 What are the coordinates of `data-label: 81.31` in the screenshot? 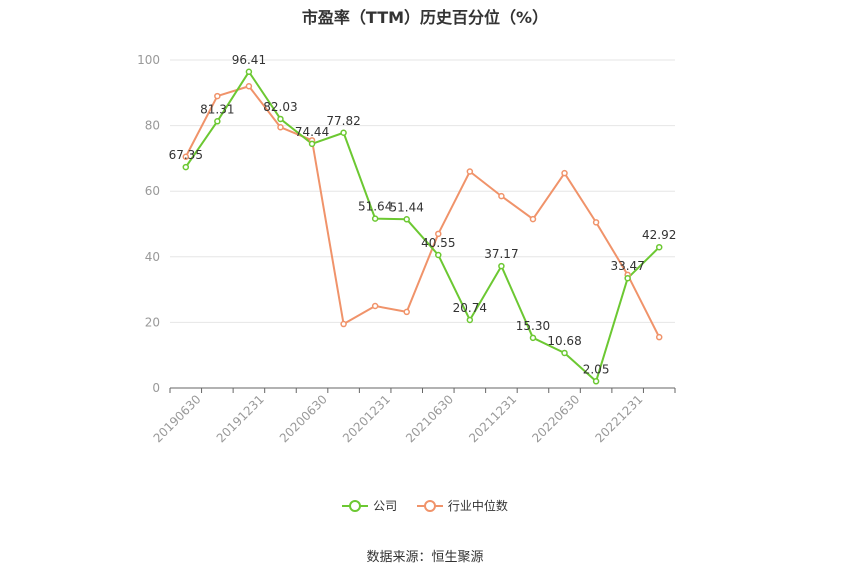 It's located at (217, 109).